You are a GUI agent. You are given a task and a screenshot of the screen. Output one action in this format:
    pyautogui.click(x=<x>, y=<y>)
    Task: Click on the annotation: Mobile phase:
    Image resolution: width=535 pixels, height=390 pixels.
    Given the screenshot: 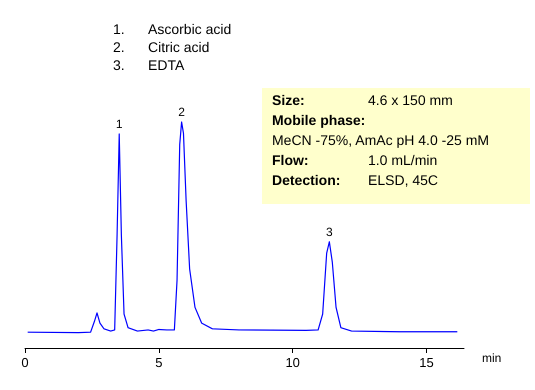 What is the action you would take?
    pyautogui.click(x=319, y=120)
    